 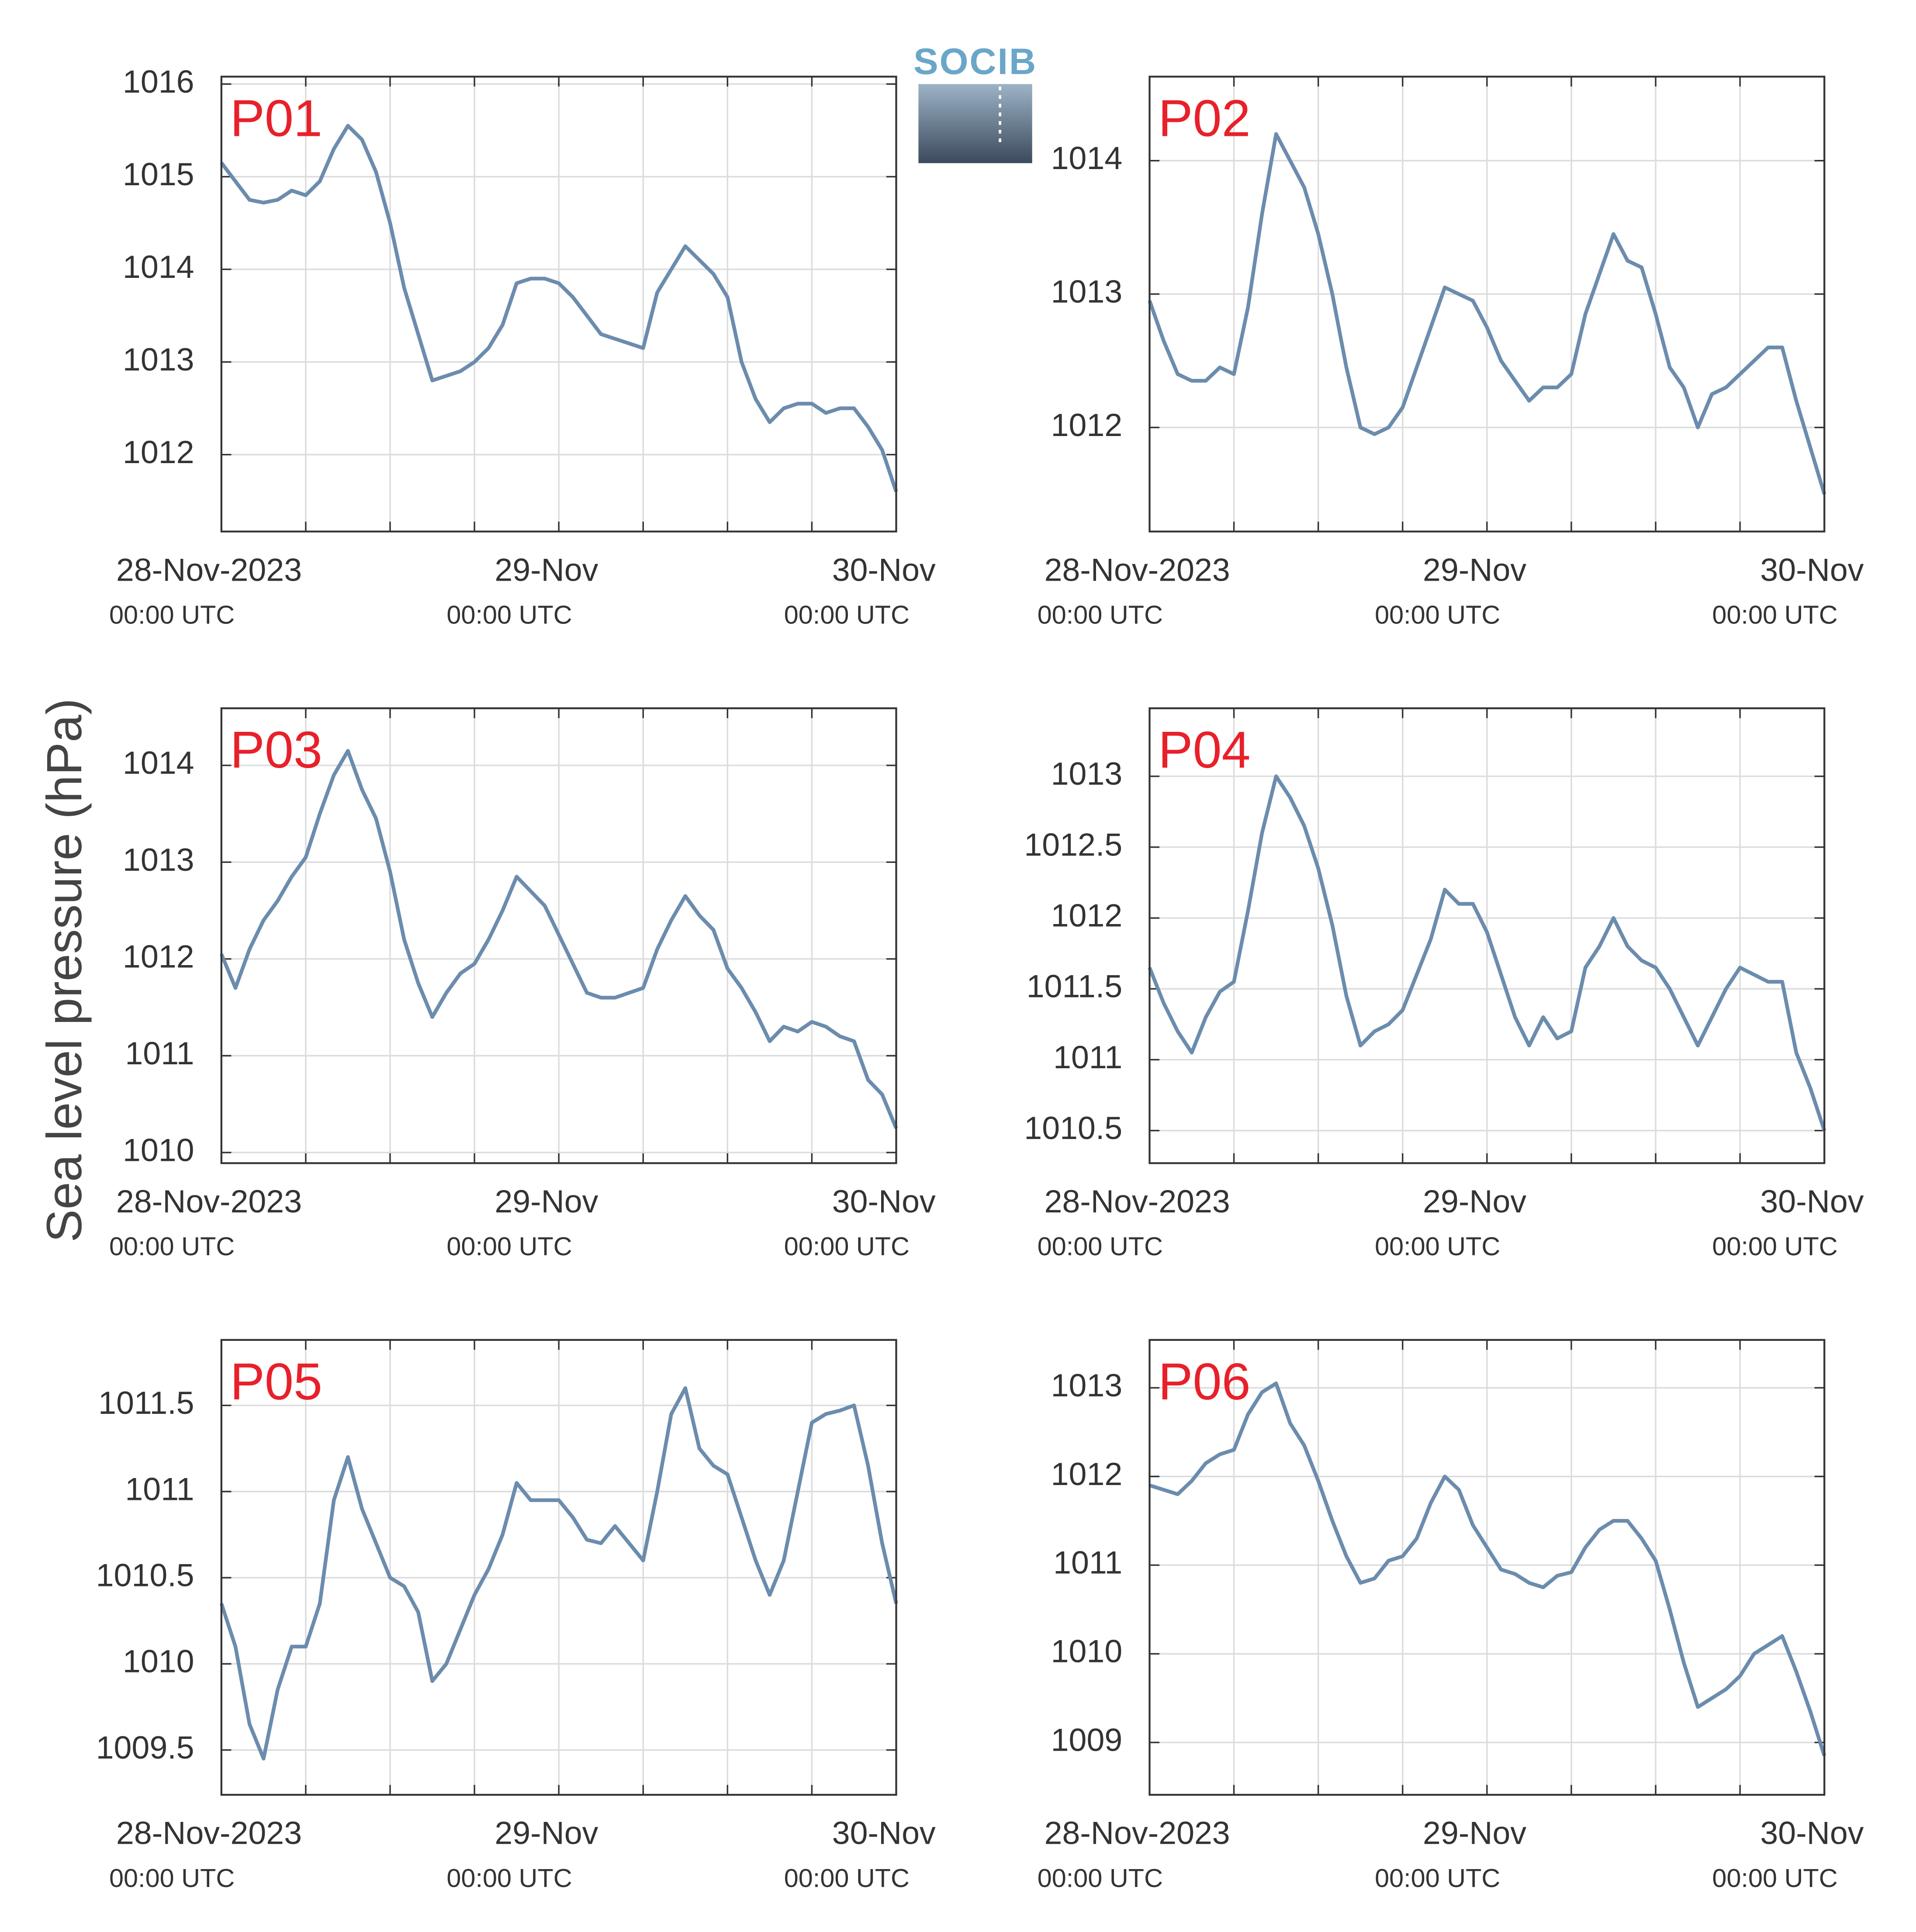 What do you see at coordinates (64, 970) in the screenshot?
I see `y-axis-label: Sea level pressure (hPa)` at bounding box center [64, 970].